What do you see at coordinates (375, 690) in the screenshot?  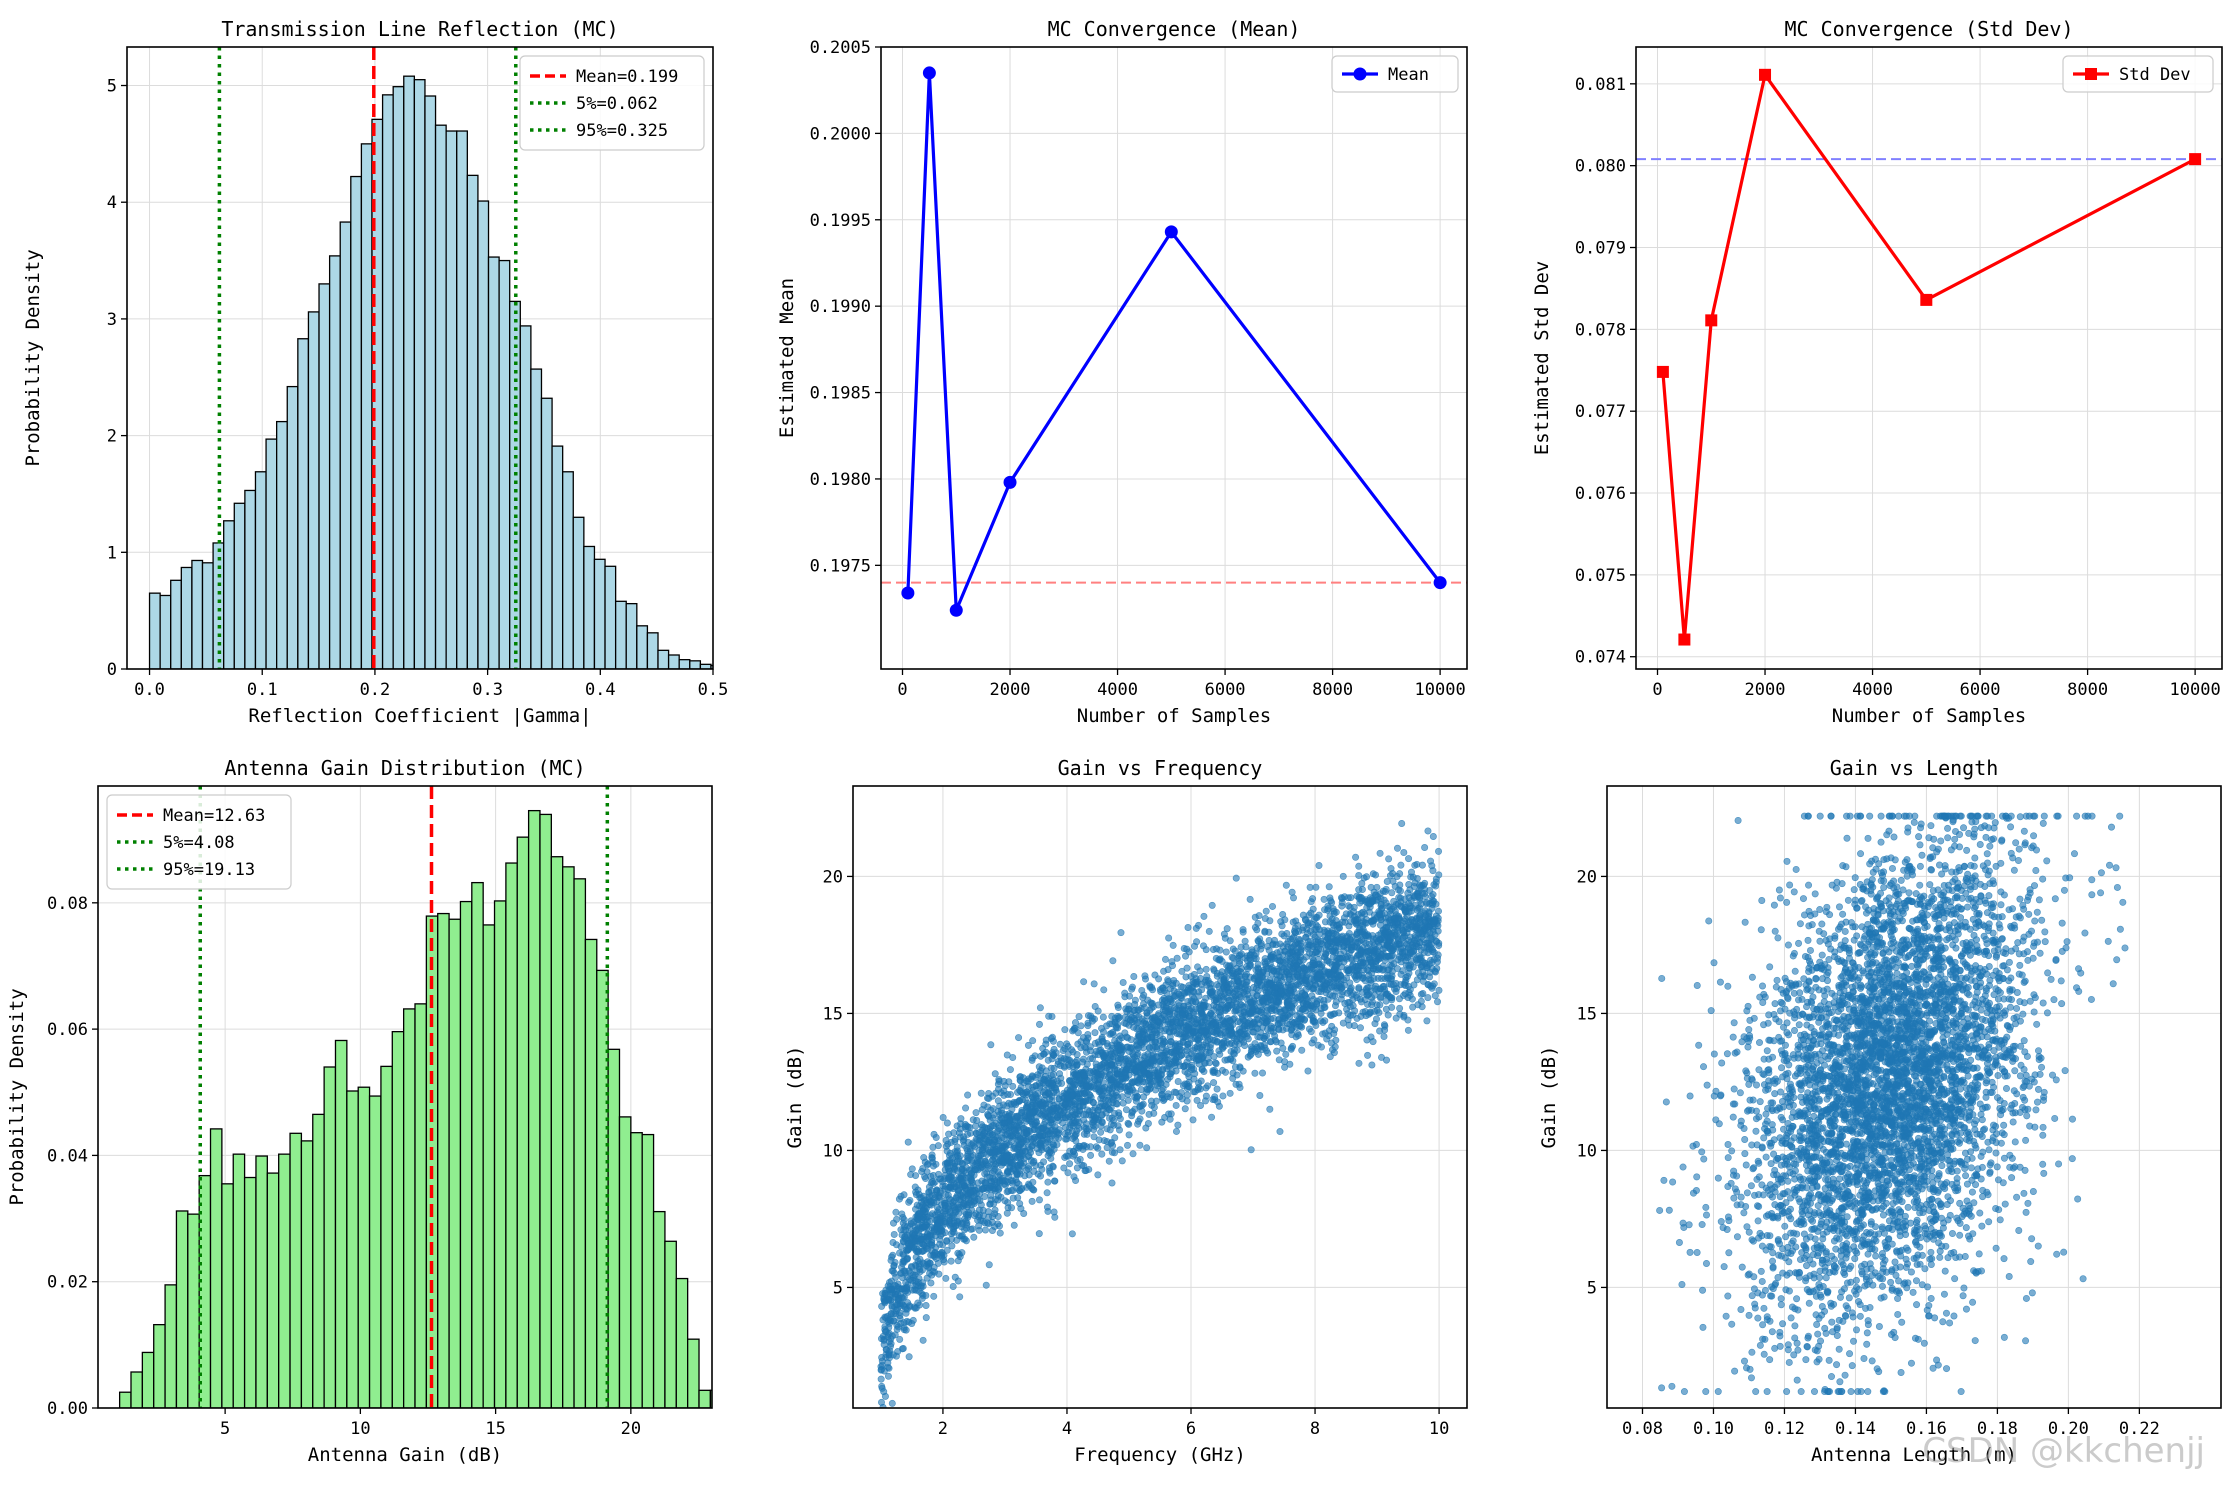 I see `x-tick-label: 0.2` at bounding box center [375, 690].